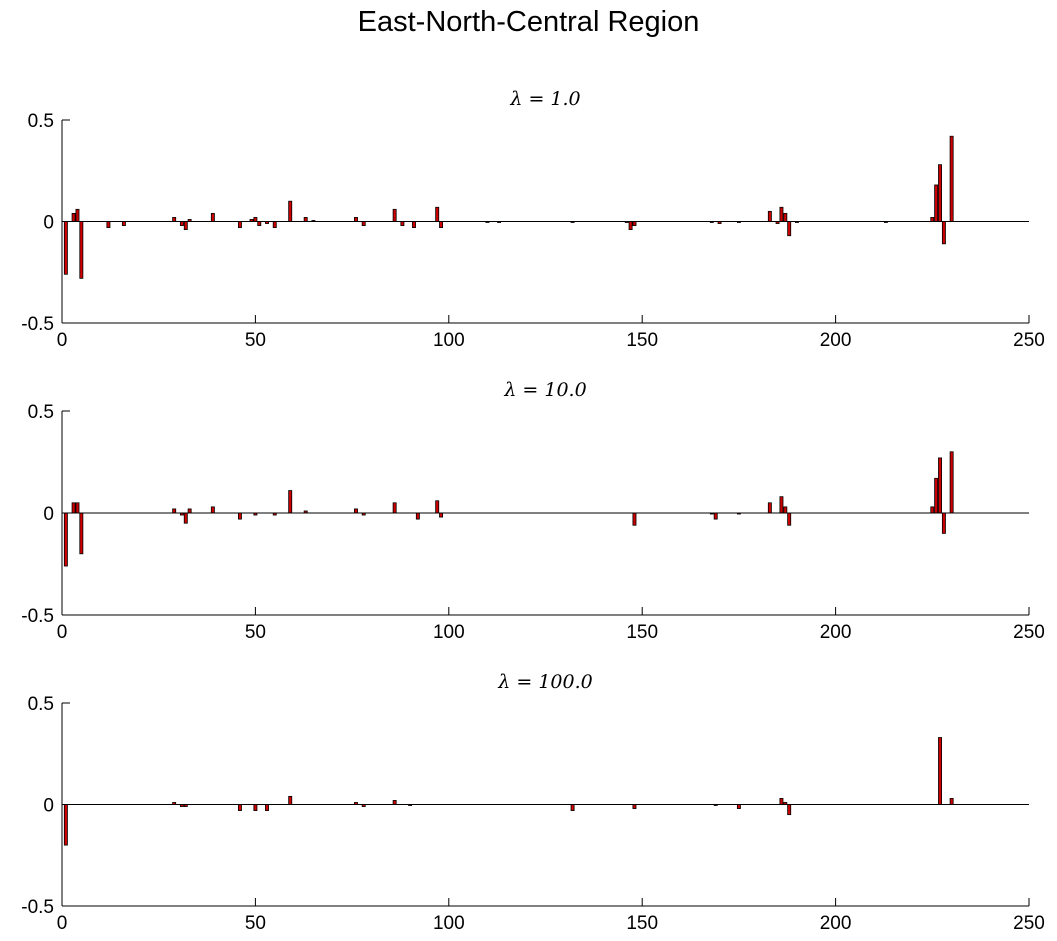 The image size is (1057, 941). Describe the element at coordinates (544, 682) in the screenshot. I see `subplot-title: λ = 100.0` at that location.